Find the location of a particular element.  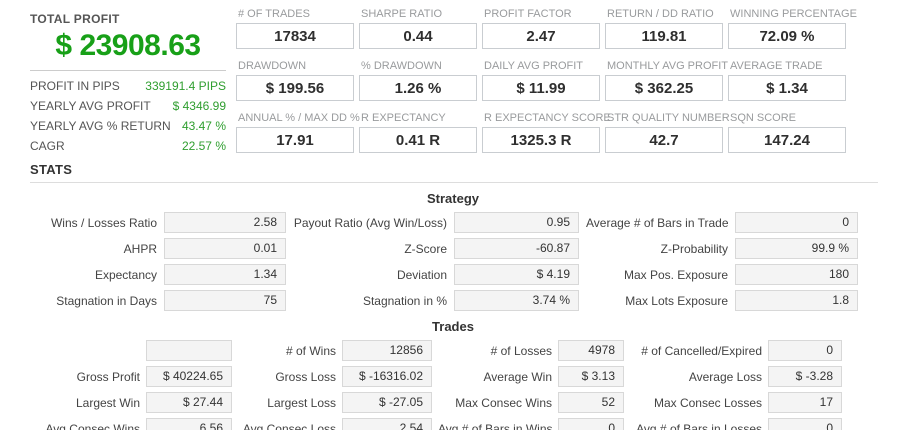

stat-label: Z-Probability is located at coordinates (694, 248).